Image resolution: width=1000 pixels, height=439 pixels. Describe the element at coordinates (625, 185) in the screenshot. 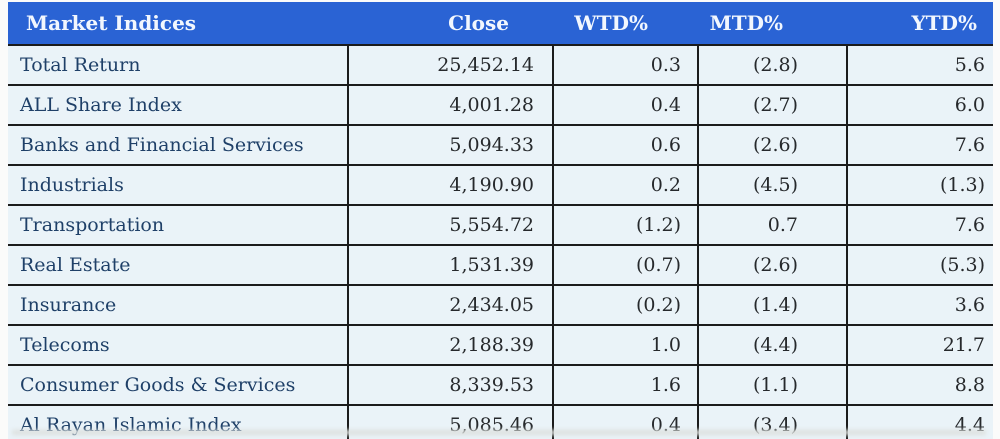

I see `wtd-value-cell: 0.2` at that location.